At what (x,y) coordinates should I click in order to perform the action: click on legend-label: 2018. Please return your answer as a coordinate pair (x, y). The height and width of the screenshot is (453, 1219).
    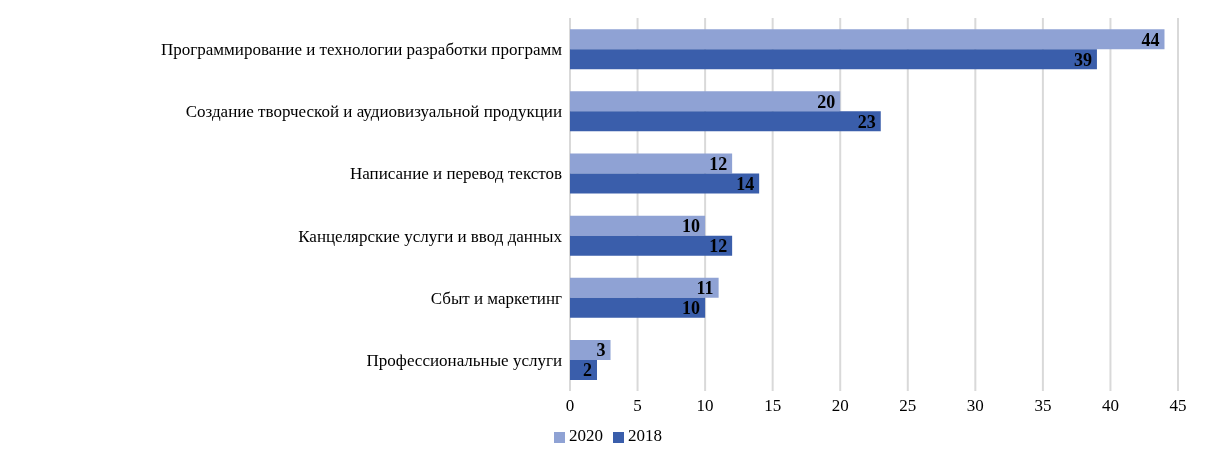
    Looking at the image, I should click on (645, 435).